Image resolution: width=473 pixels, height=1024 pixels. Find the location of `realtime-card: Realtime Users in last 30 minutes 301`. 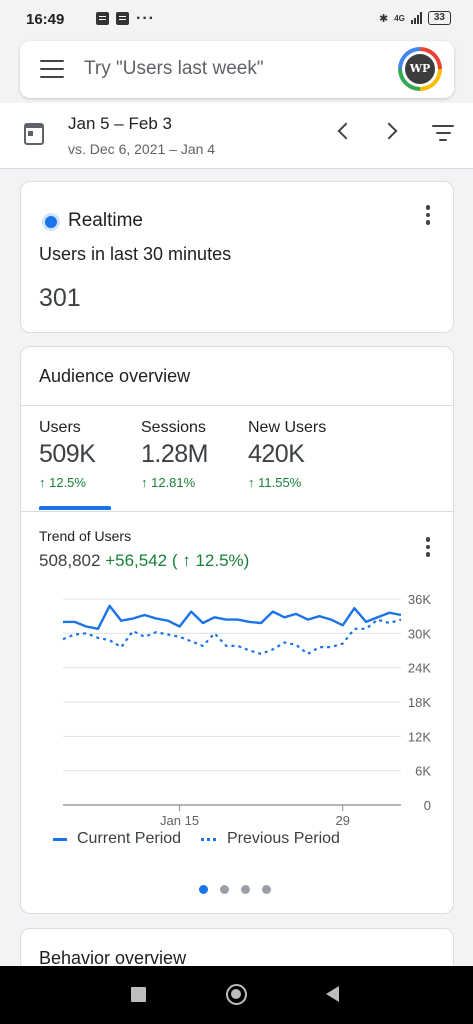

realtime-card: Realtime Users in last 30 minutes 301 is located at coordinates (237, 257).